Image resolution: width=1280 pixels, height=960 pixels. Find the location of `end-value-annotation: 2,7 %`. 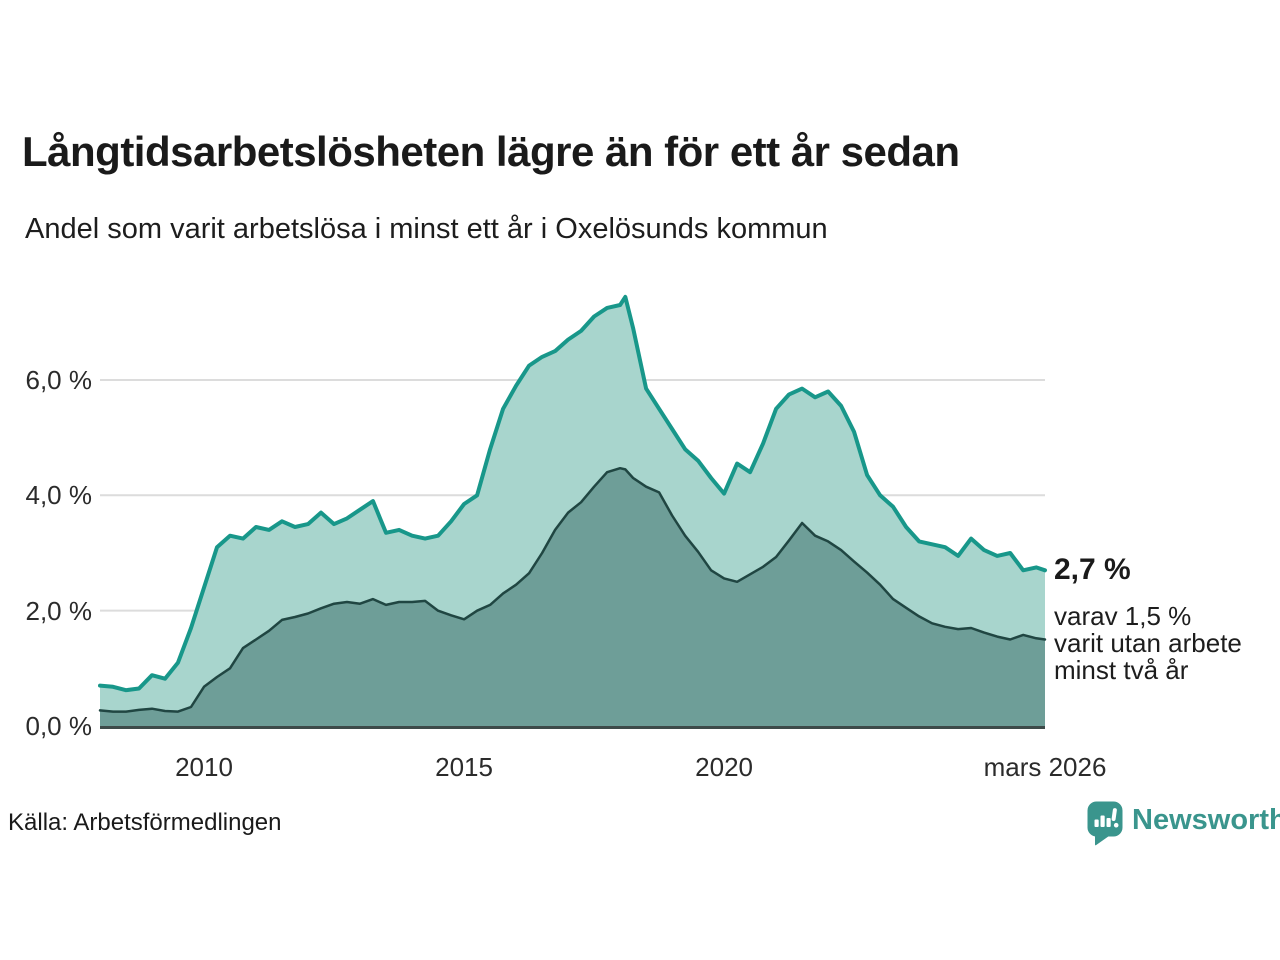

end-value-annotation: 2,7 % is located at coordinates (1092, 569).